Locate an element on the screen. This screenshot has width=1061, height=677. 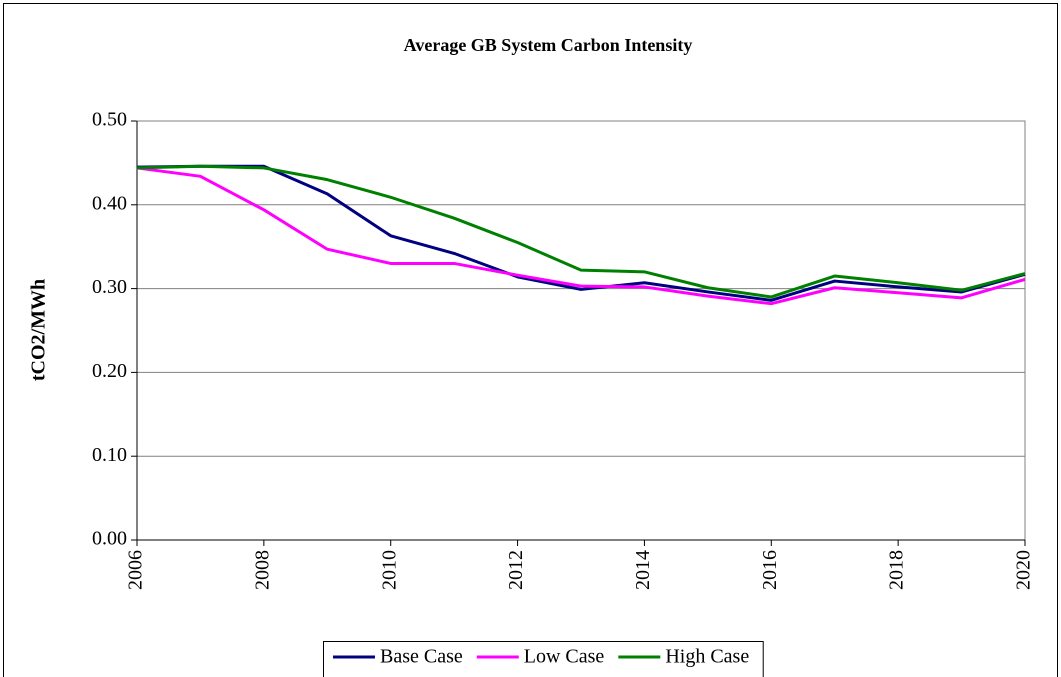
legend-box is located at coordinates (543, 659).